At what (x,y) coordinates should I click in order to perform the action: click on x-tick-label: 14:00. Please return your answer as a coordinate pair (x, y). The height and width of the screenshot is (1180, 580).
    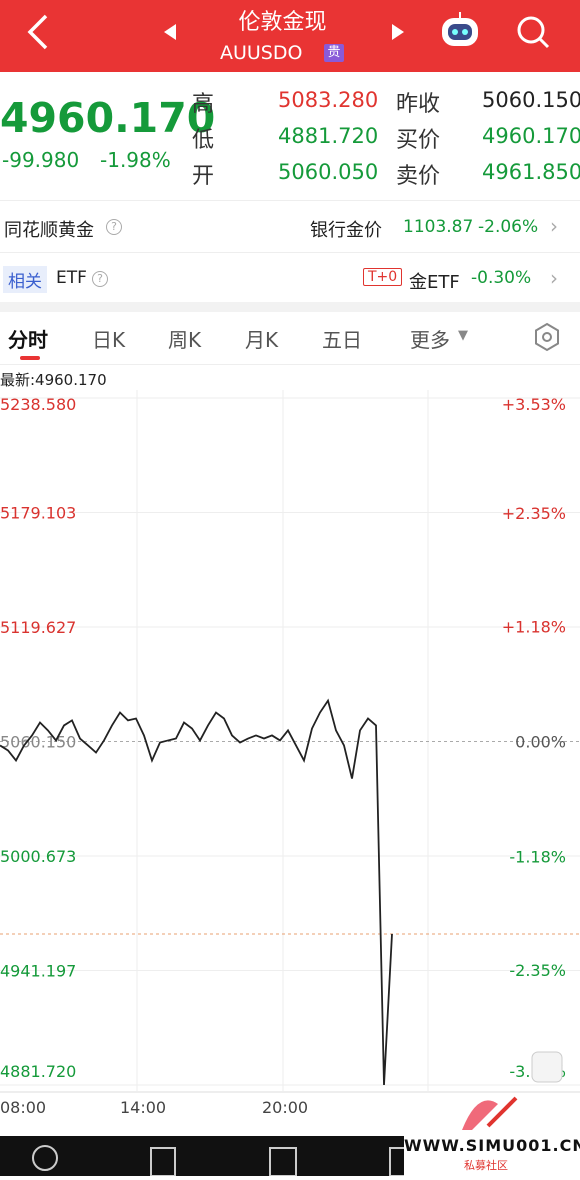
    Looking at the image, I should click on (143, 1107).